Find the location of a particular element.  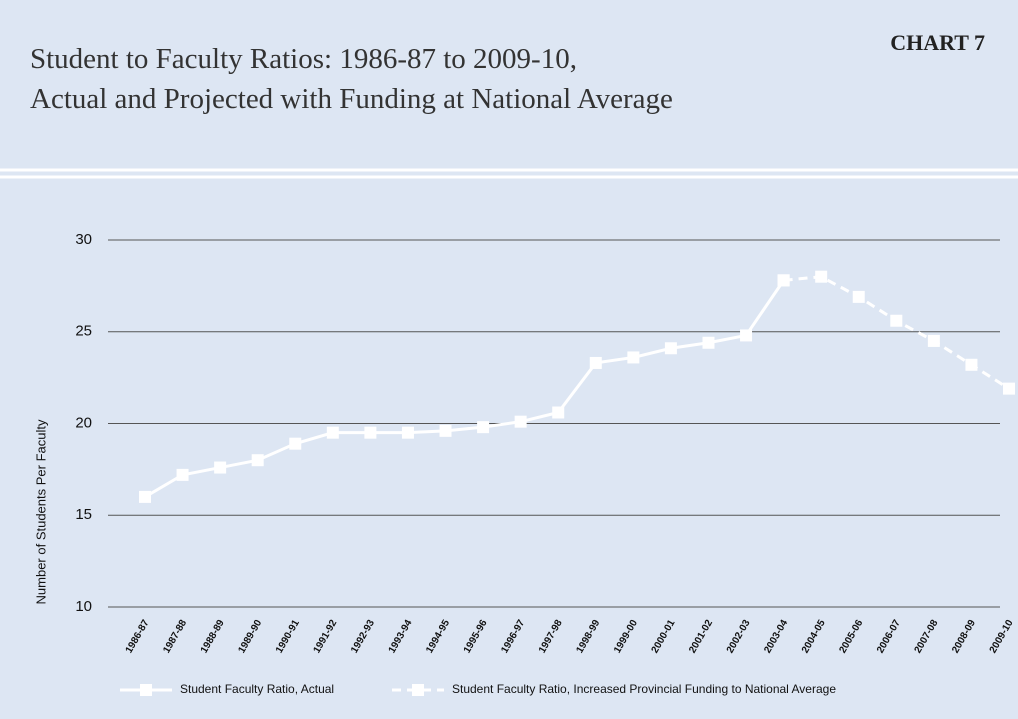

y-tick-label: 25 is located at coordinates (83, 331).